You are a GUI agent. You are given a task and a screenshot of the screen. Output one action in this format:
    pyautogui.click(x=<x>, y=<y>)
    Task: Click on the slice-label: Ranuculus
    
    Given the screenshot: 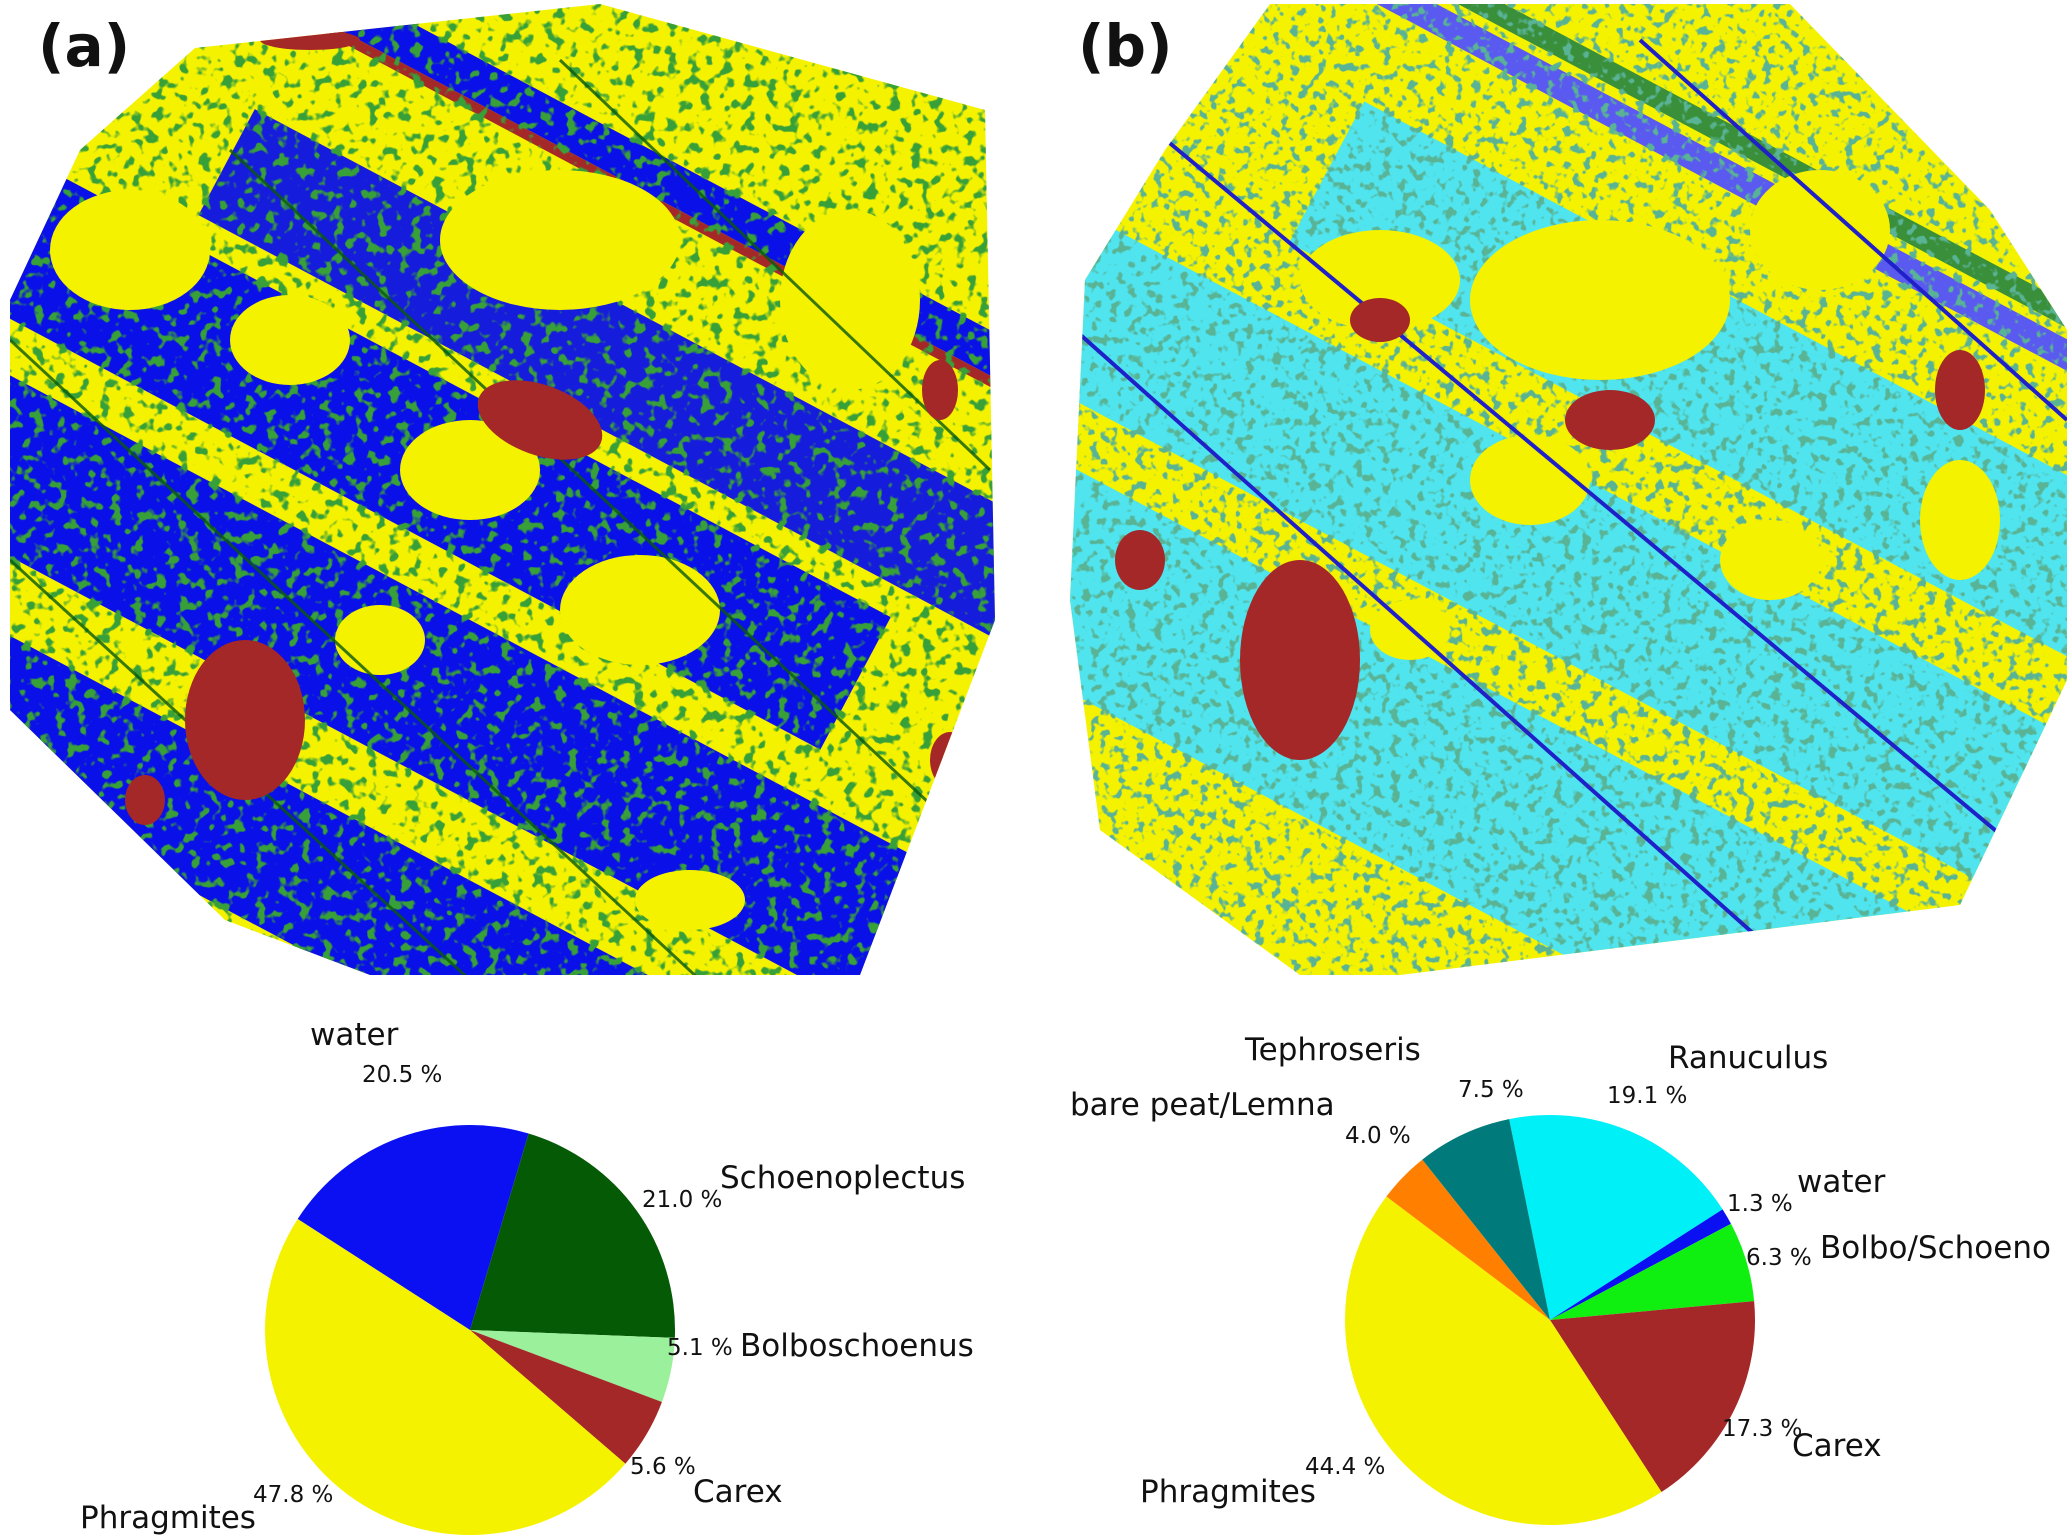 What is the action you would take?
    pyautogui.click(x=1748, y=1058)
    